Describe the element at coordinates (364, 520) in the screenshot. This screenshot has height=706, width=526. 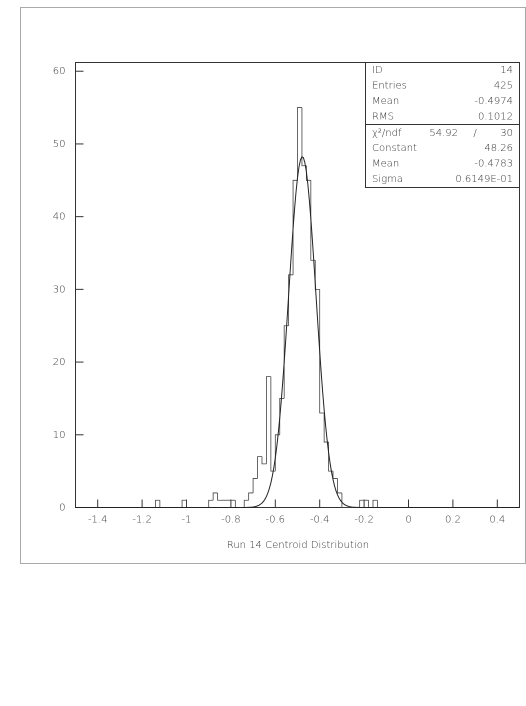
I see `x-tick-label: -0.2` at that location.